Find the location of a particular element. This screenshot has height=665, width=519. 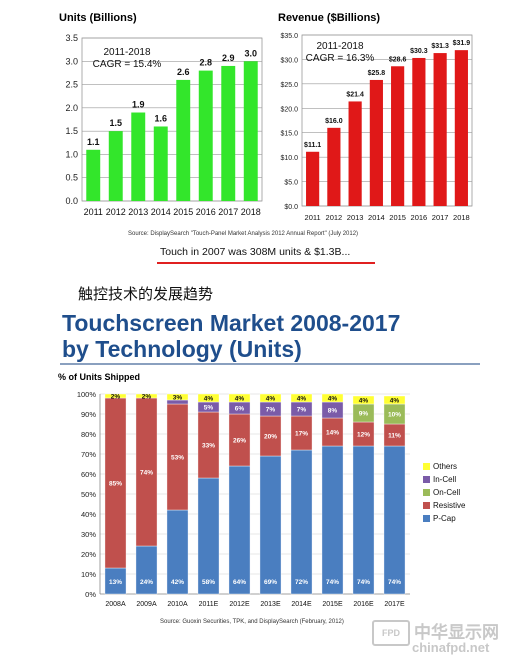

data-label: 1.9 is located at coordinates (138, 105).